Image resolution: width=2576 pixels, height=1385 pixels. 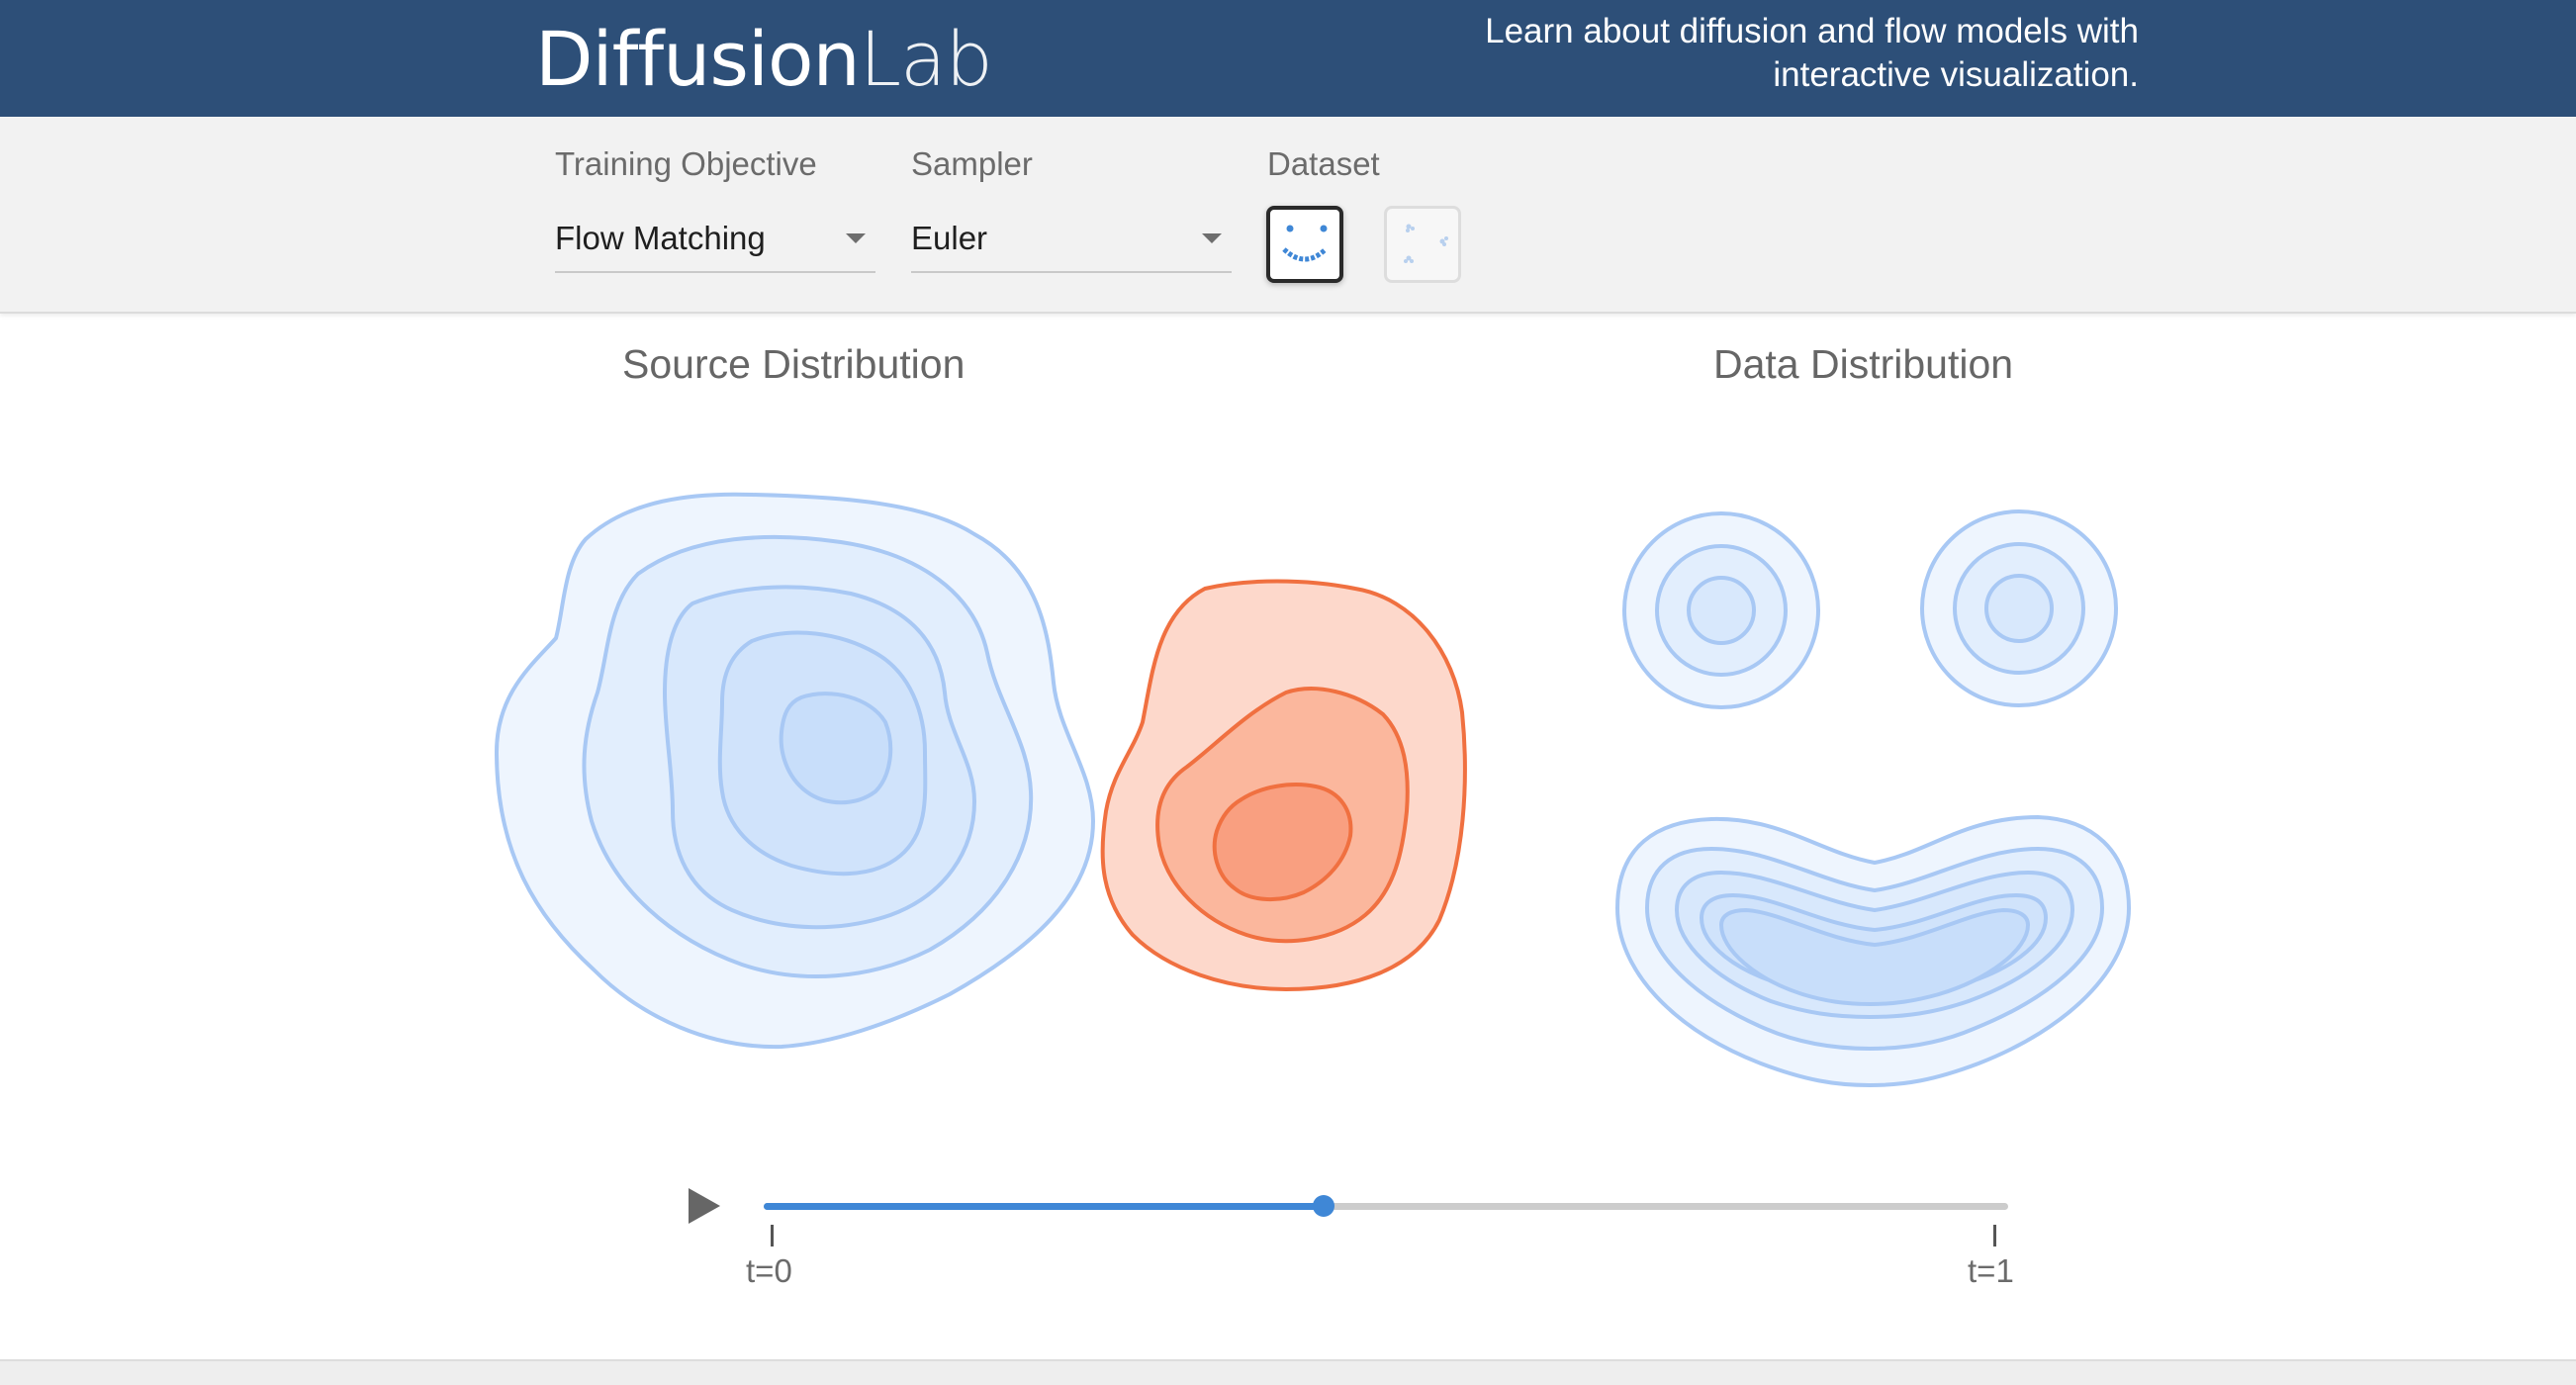 I want to click on data-density-contours, so click(x=1873, y=798).